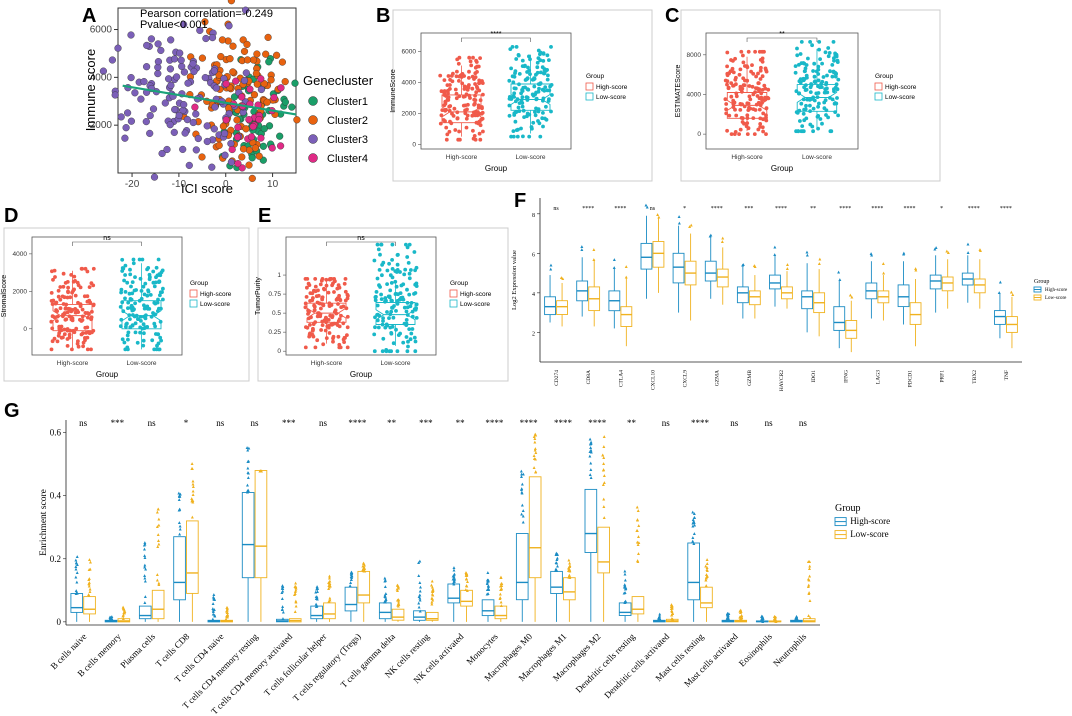 This screenshot has height=716, width=1072. I want to click on panel-f-box-low, so click(851, 329).